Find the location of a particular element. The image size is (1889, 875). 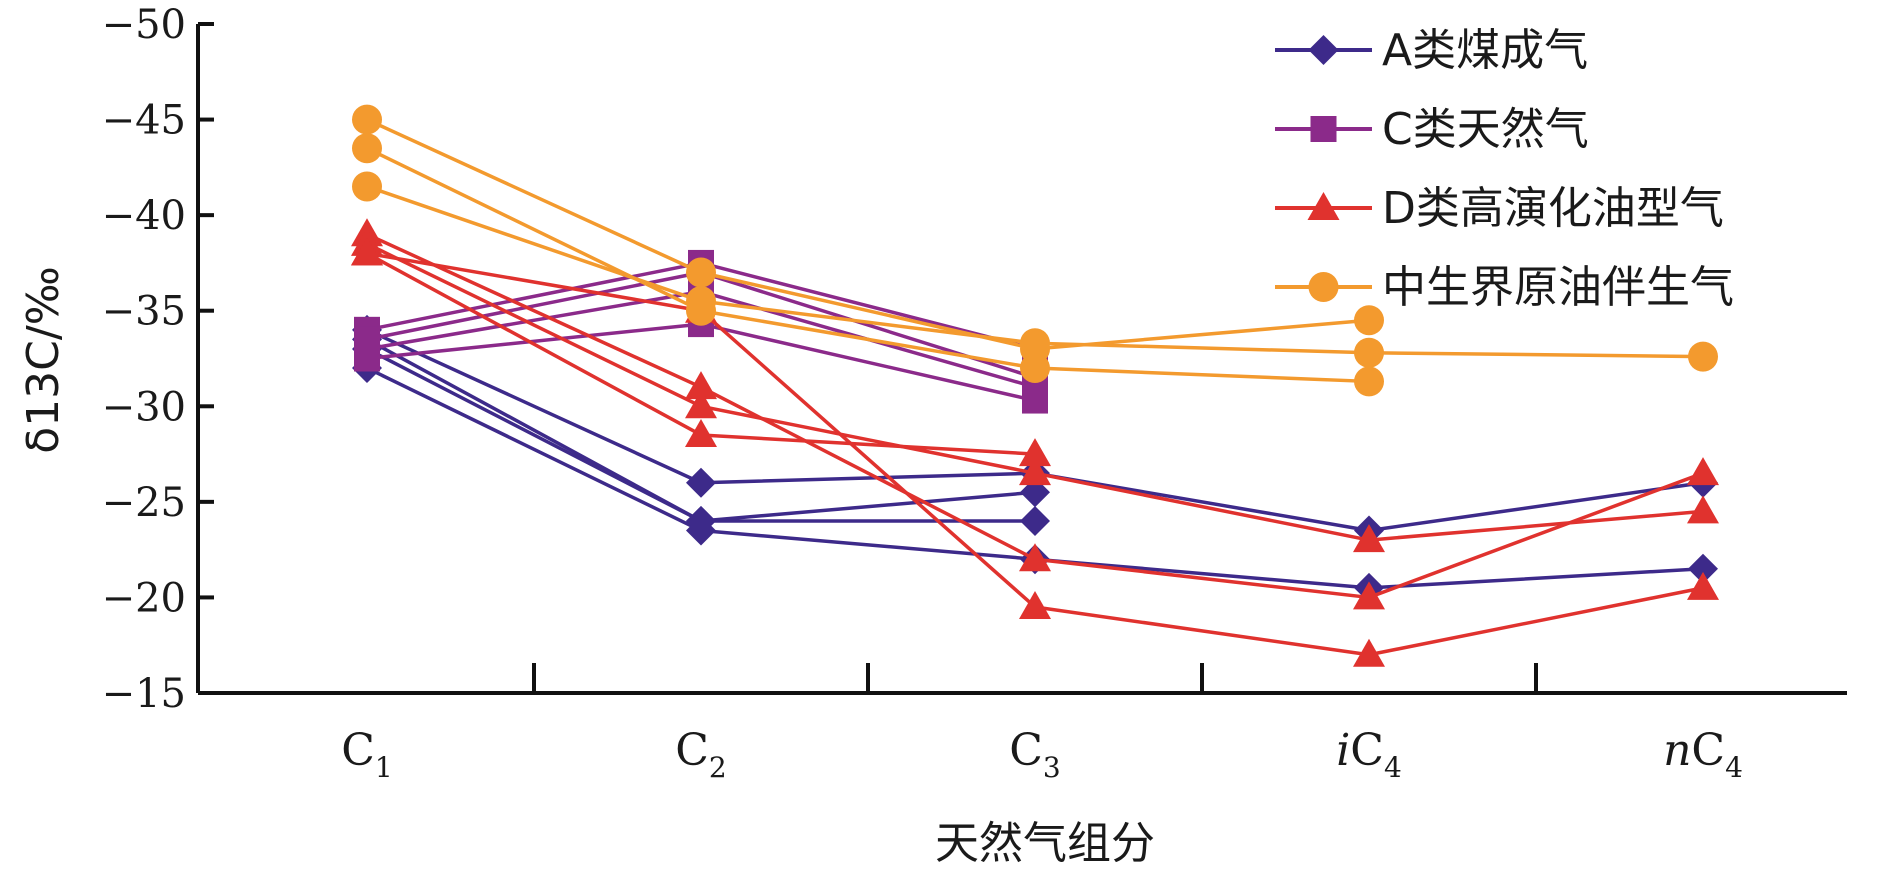

y-tick-label: −20 is located at coordinates (144, 598).